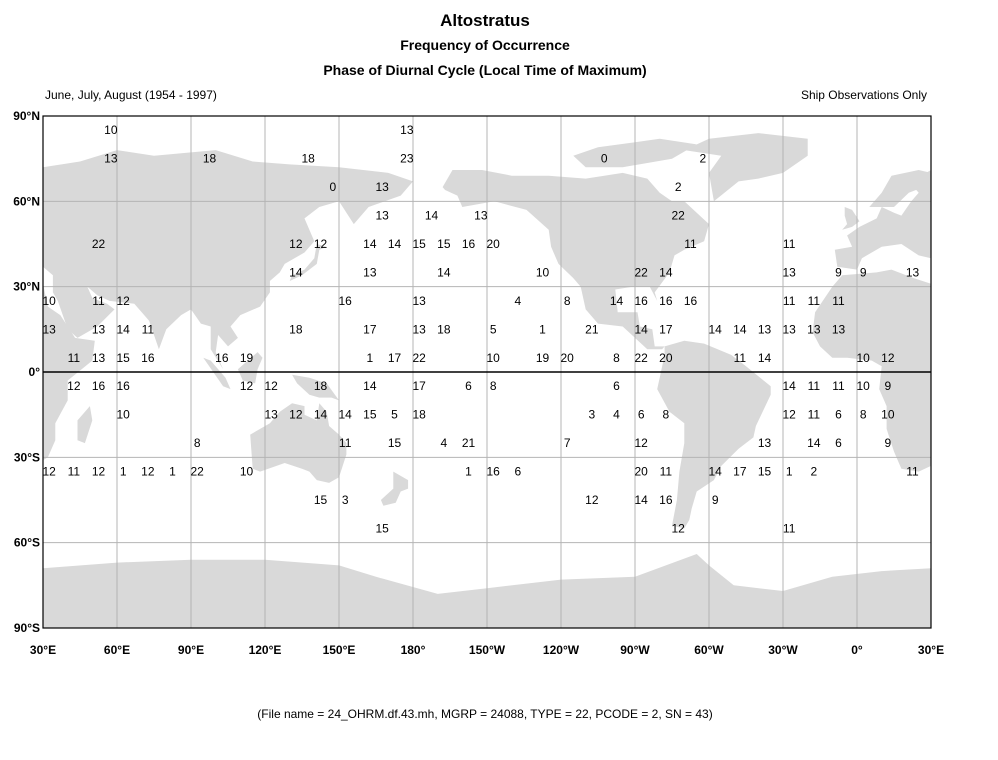 The height and width of the screenshot is (760, 998). What do you see at coordinates (900, 188) in the screenshot?
I see `landmass-scandinavia` at bounding box center [900, 188].